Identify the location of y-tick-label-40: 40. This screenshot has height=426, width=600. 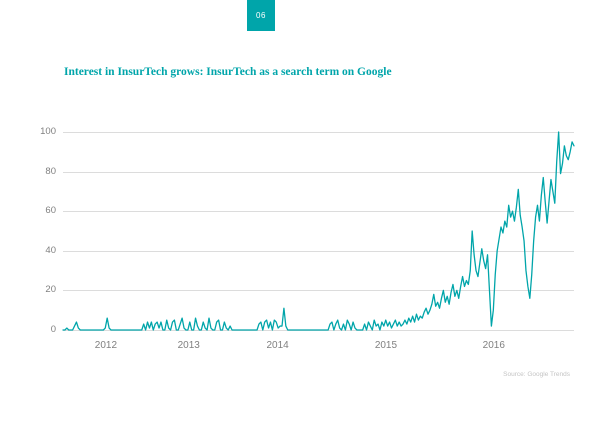
(50, 250).